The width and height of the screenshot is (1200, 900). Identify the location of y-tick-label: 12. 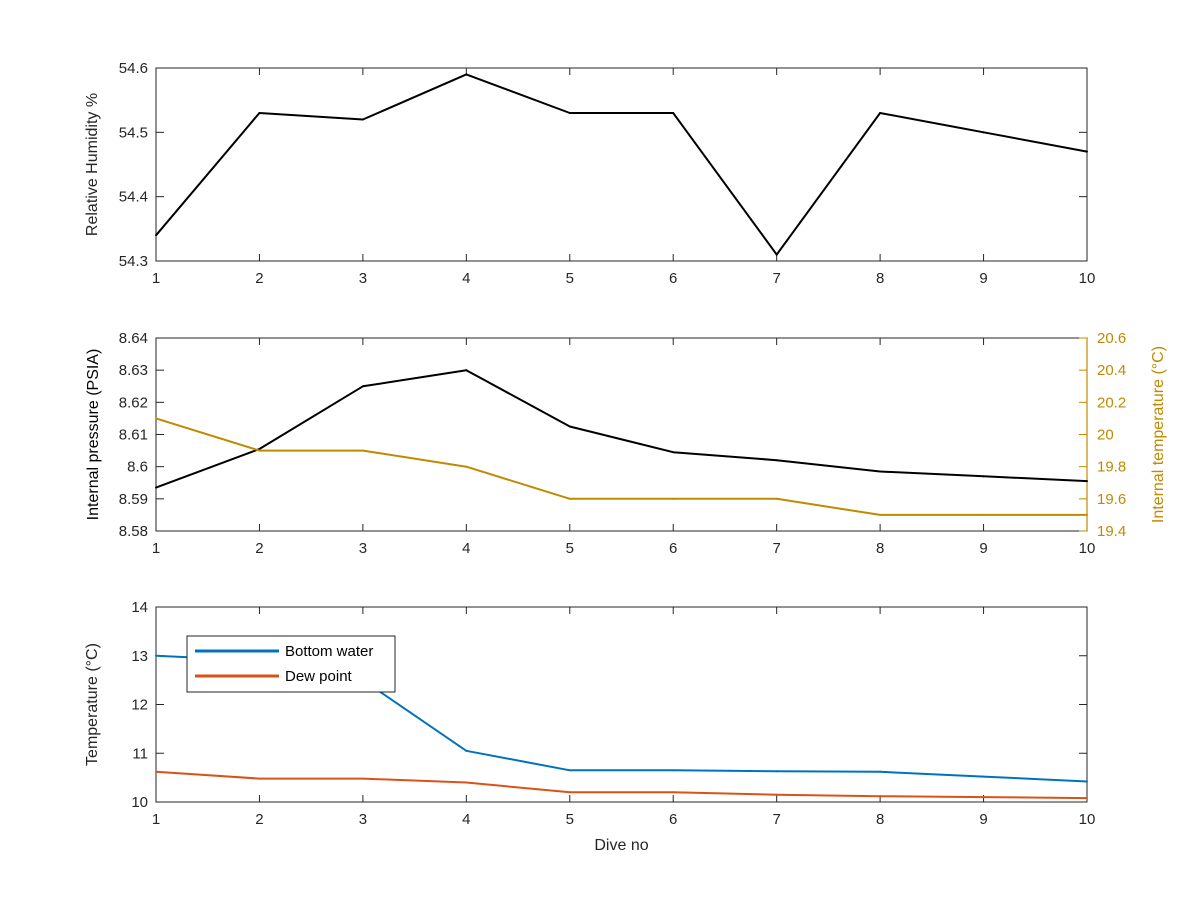
(139, 705).